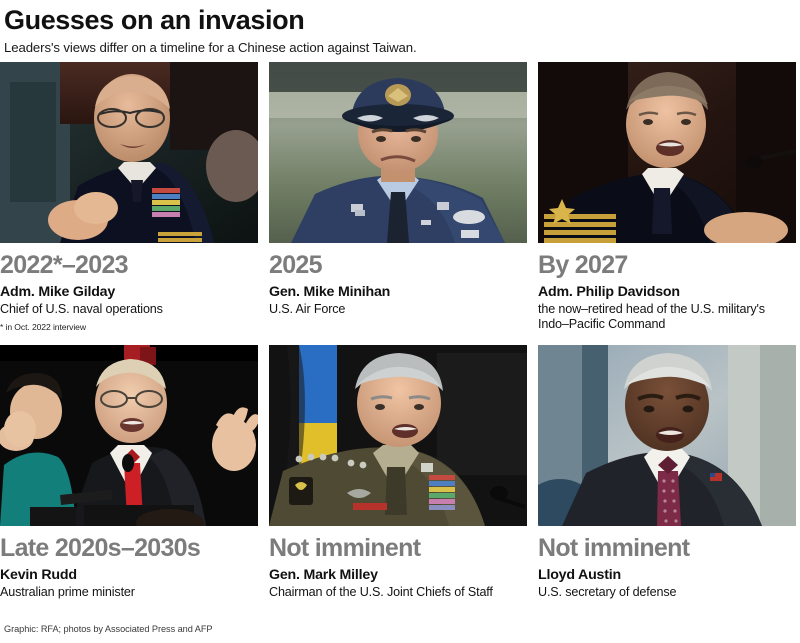  What do you see at coordinates (129, 435) in the screenshot?
I see `kevin-rudd-photo` at bounding box center [129, 435].